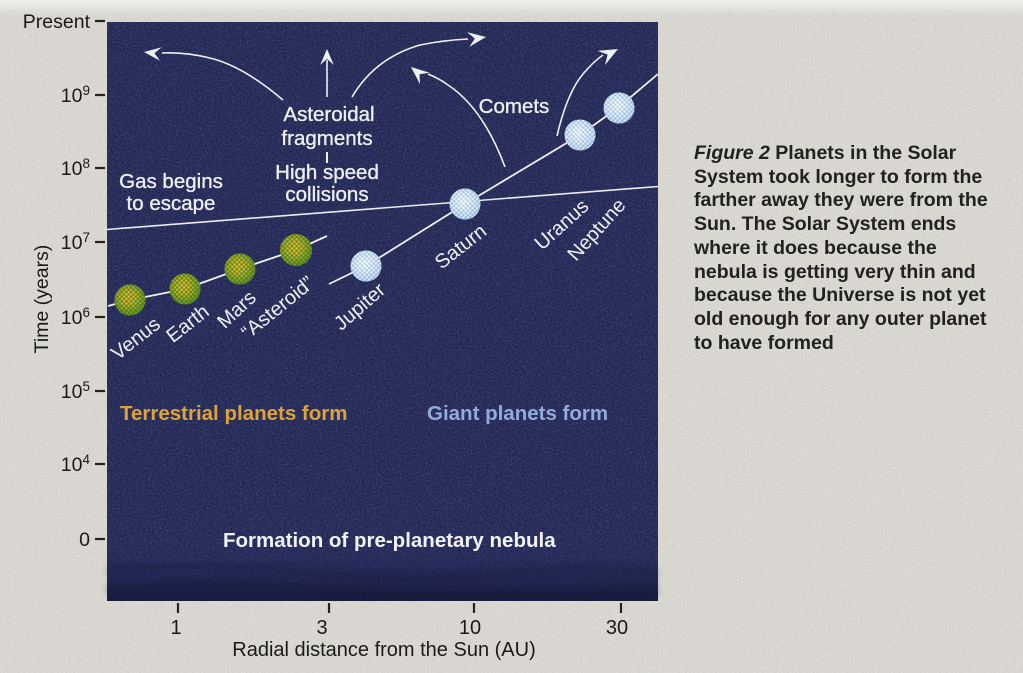 The width and height of the screenshot is (1023, 673). What do you see at coordinates (514, 106) in the screenshot?
I see `svg-text: Comets` at bounding box center [514, 106].